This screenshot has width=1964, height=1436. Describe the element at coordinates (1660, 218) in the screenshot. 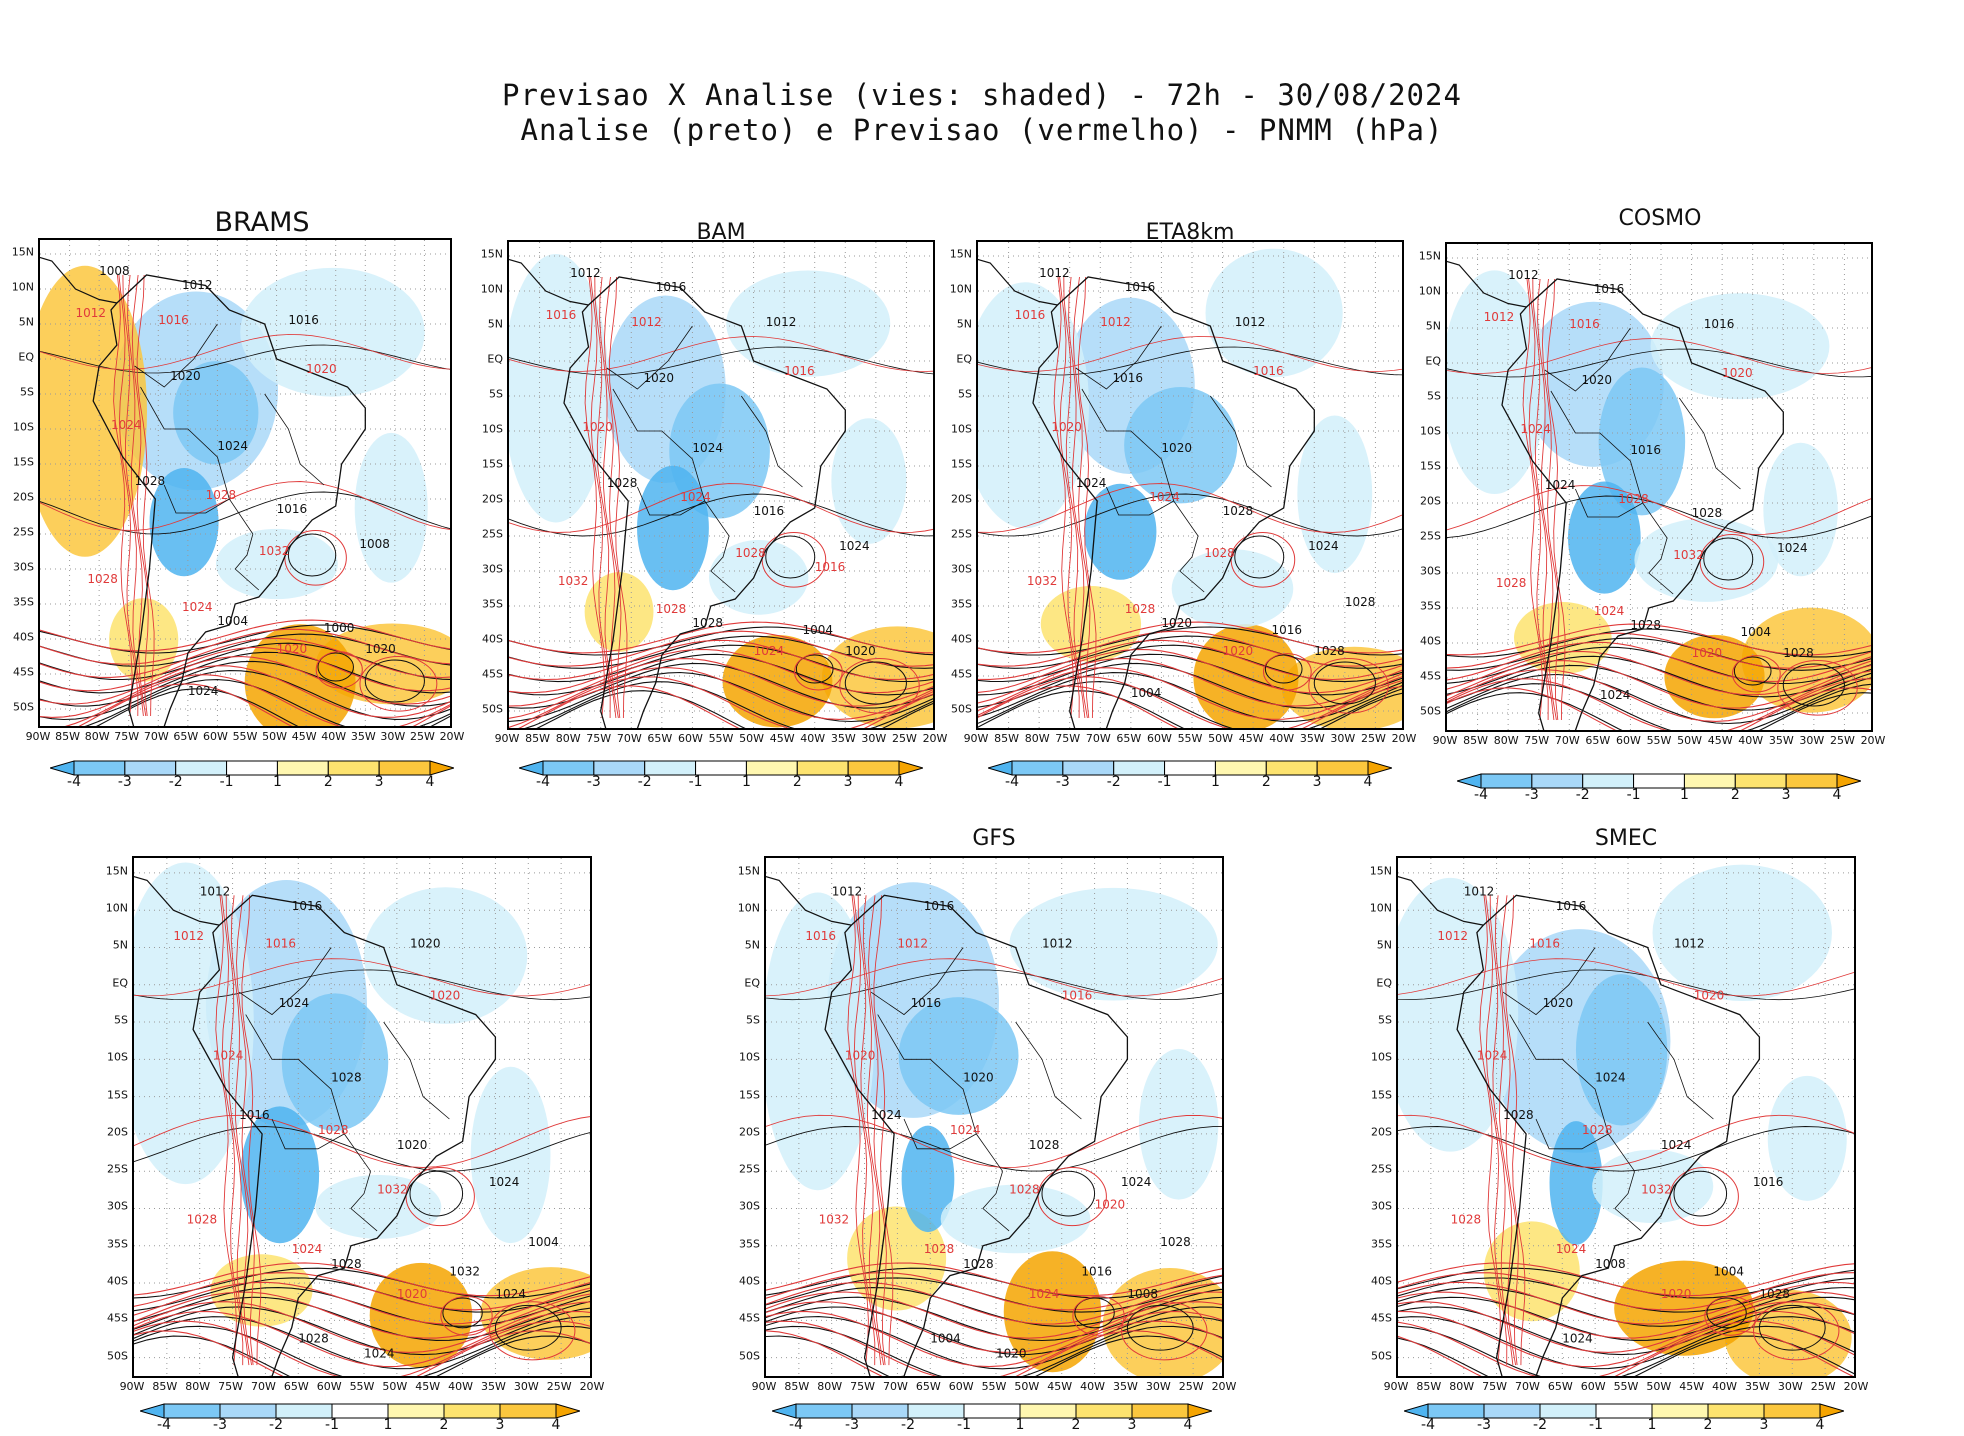

I see `panel-title: COSMO` at that location.